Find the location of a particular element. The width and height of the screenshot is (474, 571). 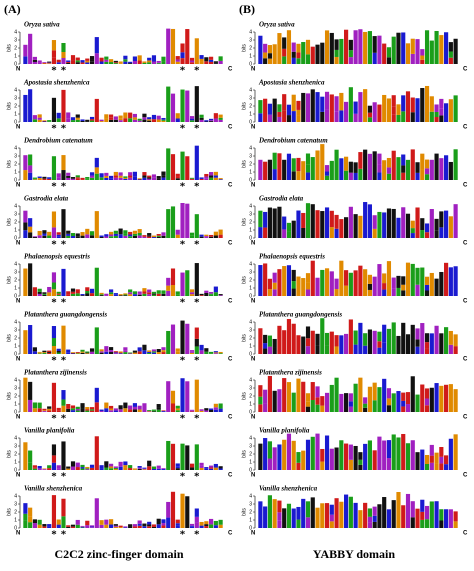

n-terminus: N is located at coordinates (253, 302).